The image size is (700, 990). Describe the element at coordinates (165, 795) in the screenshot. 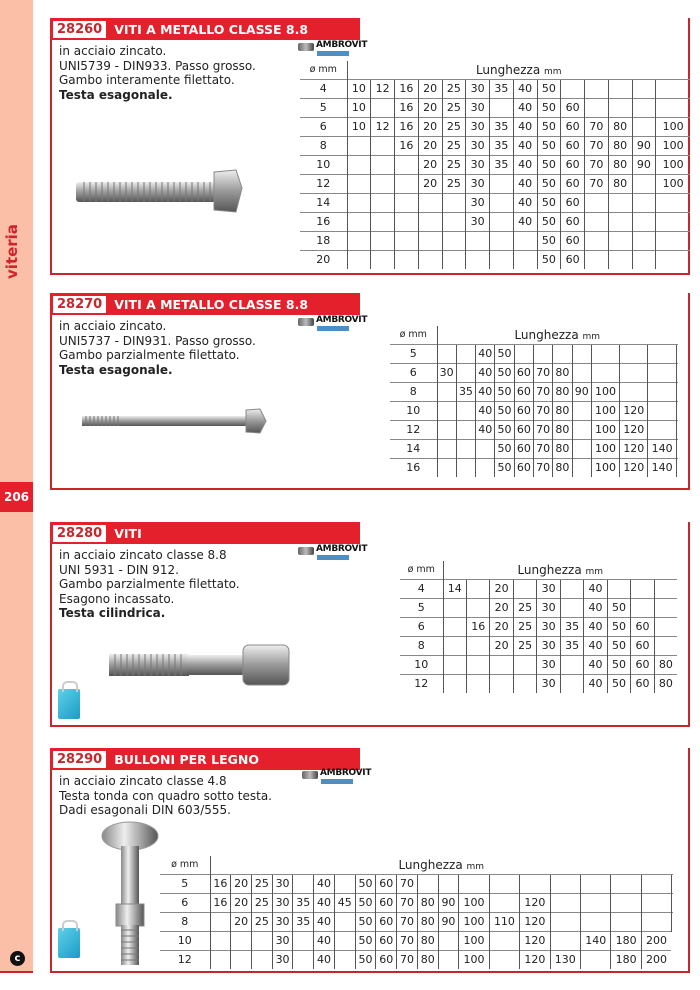

I see `desc-line: Testa tonda con quadro sotto testa.` at that location.